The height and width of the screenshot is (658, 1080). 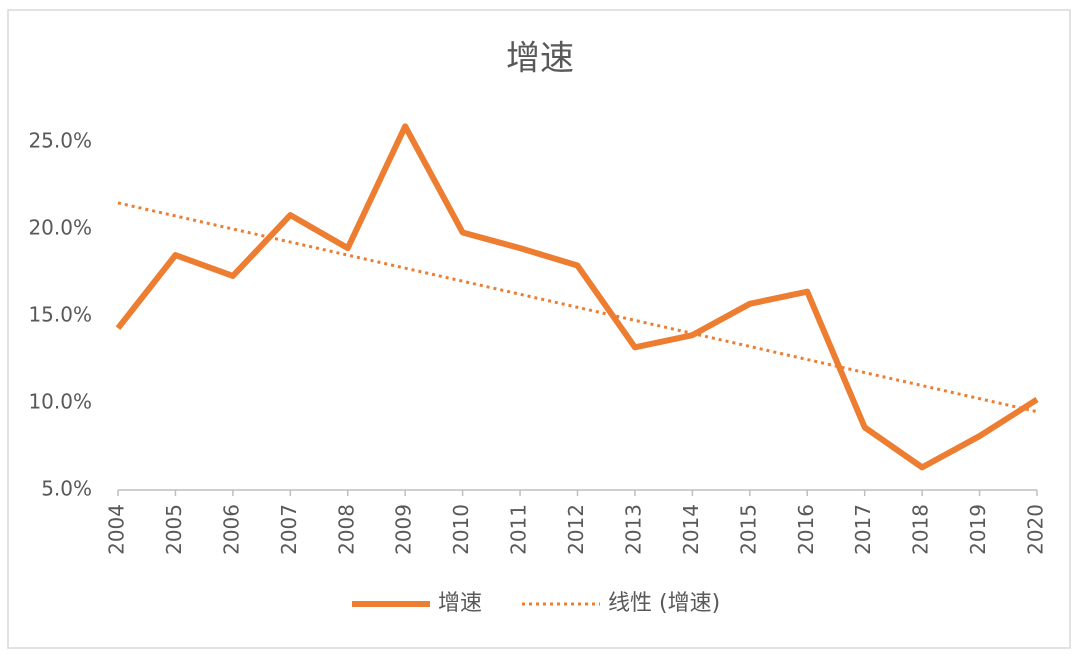 What do you see at coordinates (978, 529) in the screenshot?
I see `x-tick-label: 2019` at bounding box center [978, 529].